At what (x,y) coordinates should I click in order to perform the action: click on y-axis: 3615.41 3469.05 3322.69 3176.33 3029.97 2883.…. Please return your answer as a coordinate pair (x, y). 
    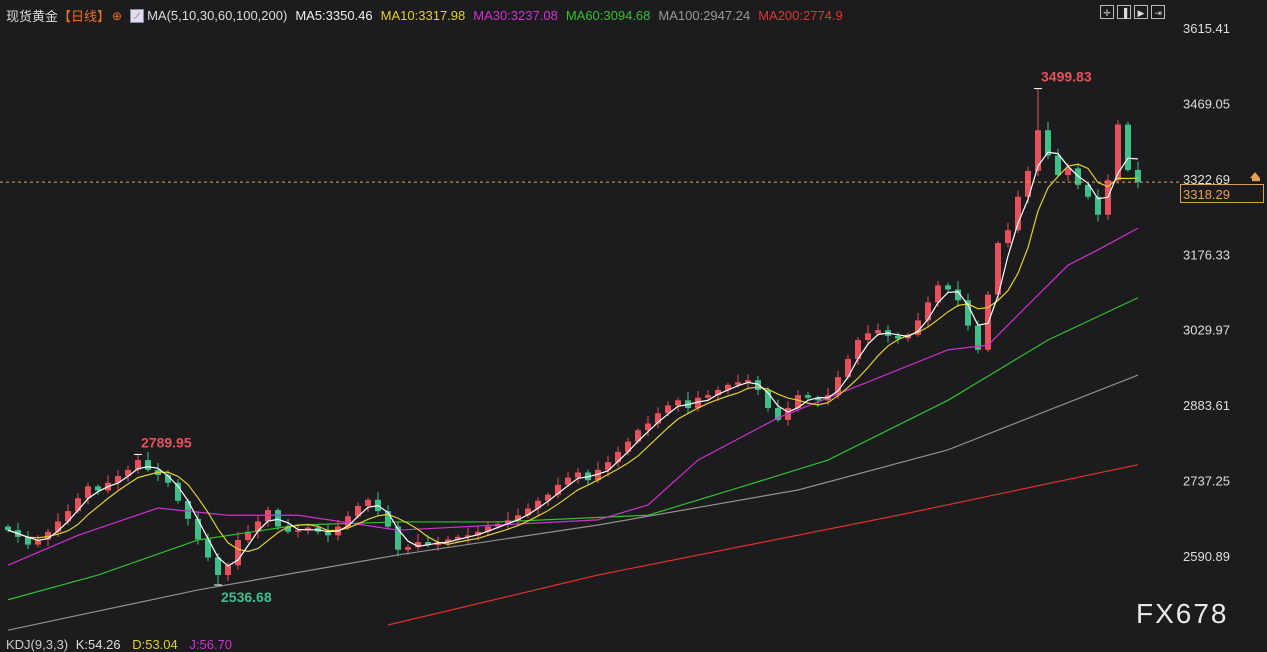
    Looking at the image, I should click on (1206, 292).